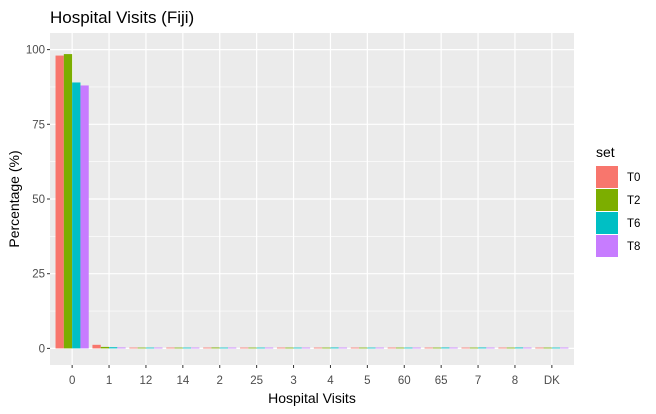 Image resolution: width=656 pixels, height=414 pixels. What do you see at coordinates (42, 349) in the screenshot?
I see `y-tick-label: 0` at bounding box center [42, 349].